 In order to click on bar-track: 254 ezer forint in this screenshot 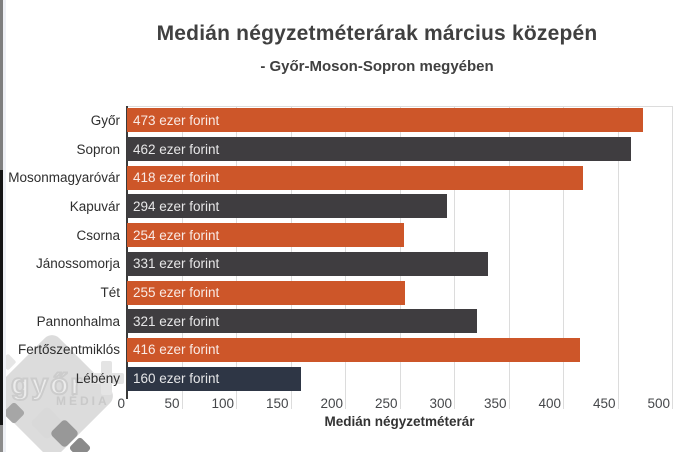, I will do `click(399, 235)`.